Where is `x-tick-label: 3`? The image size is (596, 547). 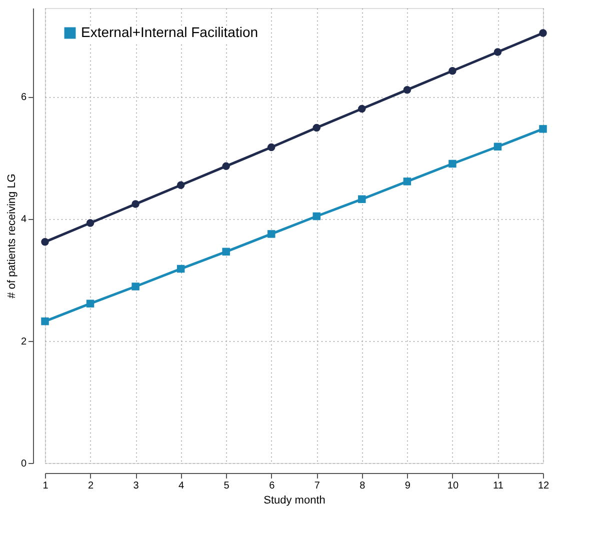
x-tick-label: 3 is located at coordinates (136, 486).